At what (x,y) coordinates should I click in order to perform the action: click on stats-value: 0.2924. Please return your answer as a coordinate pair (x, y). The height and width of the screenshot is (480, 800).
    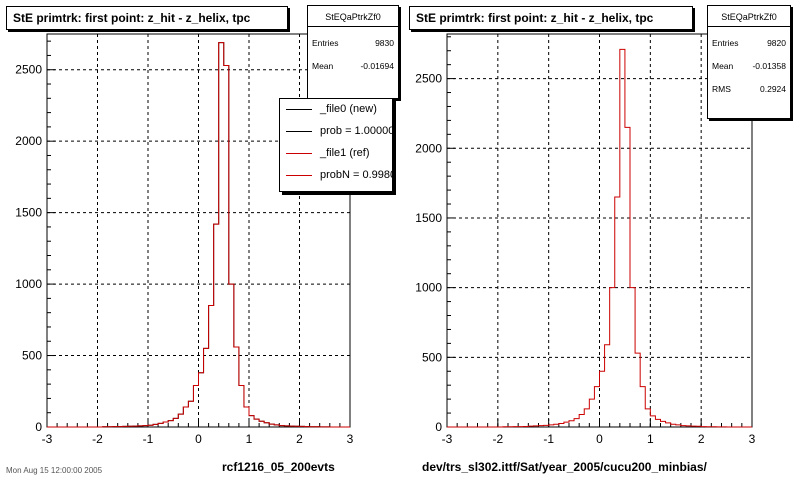
    Looking at the image, I should click on (773, 89).